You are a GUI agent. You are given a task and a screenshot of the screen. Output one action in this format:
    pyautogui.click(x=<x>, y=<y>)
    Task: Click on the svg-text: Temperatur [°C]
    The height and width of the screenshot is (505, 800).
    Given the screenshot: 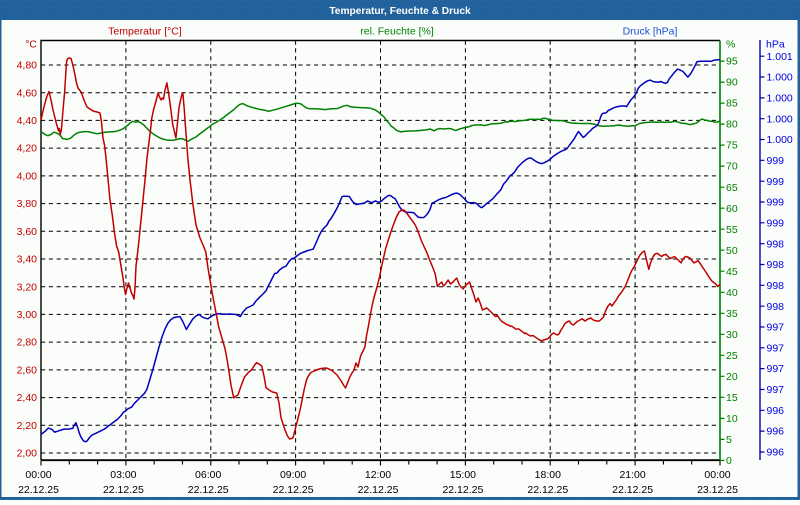 What is the action you would take?
    pyautogui.click(x=145, y=32)
    